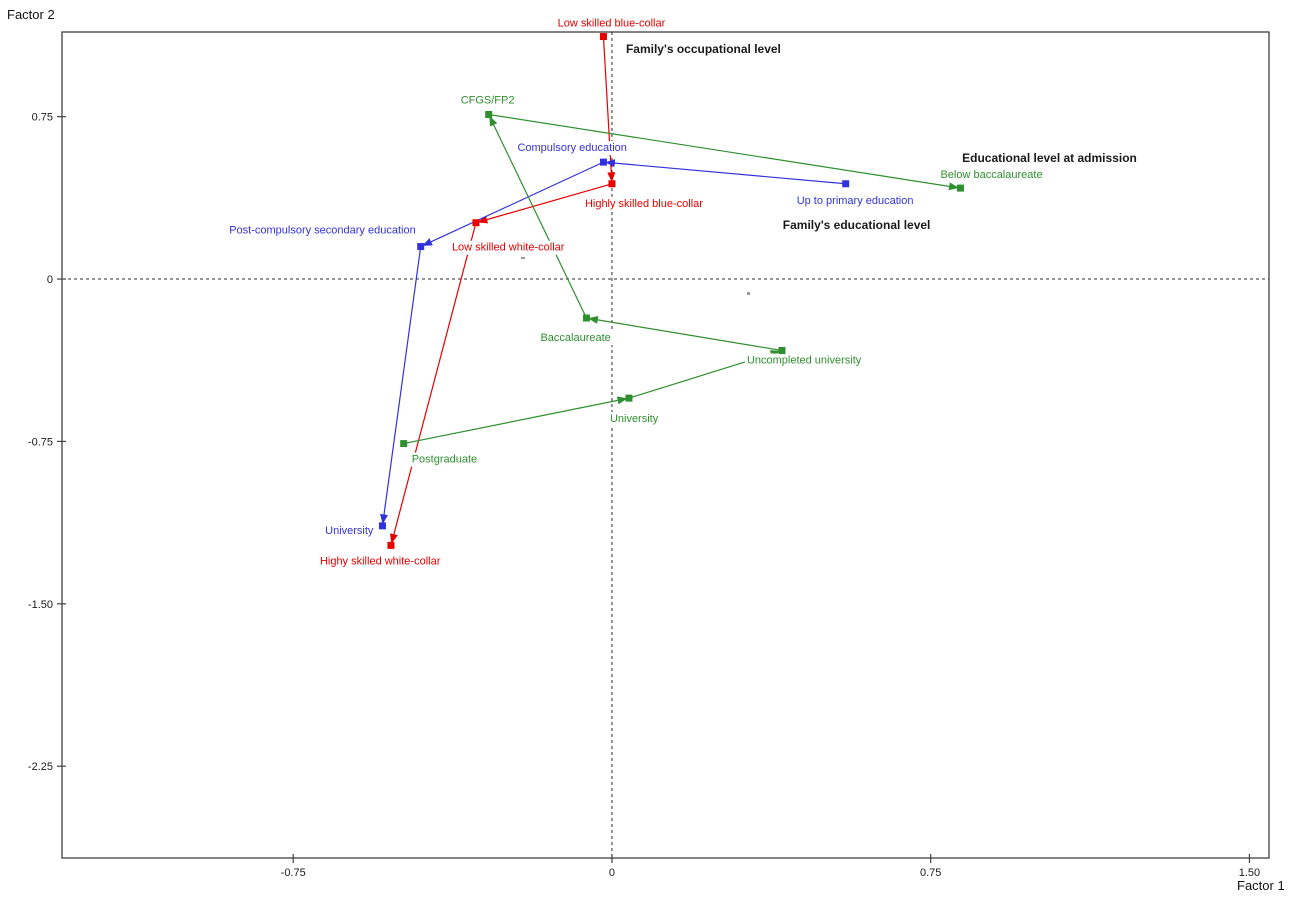 The width and height of the screenshot is (1296, 906). I want to click on y-tick-label: -1.50, so click(40, 605).